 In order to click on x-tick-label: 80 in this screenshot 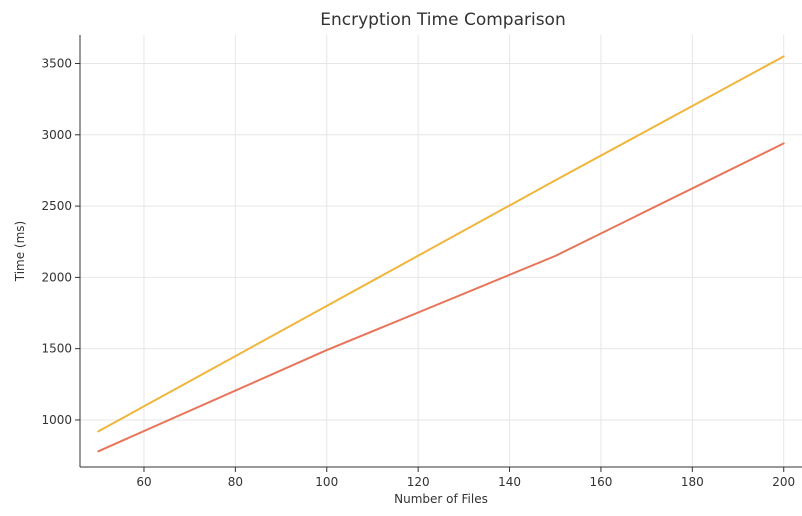, I will do `click(235, 482)`.